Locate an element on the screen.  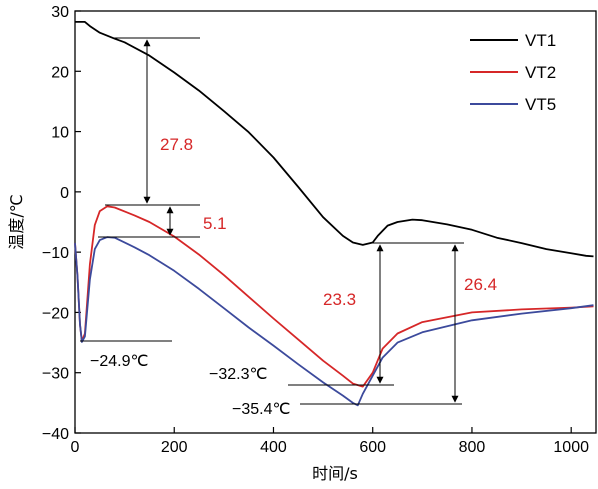
annotation-27-8: 27.8 is located at coordinates (176, 144).